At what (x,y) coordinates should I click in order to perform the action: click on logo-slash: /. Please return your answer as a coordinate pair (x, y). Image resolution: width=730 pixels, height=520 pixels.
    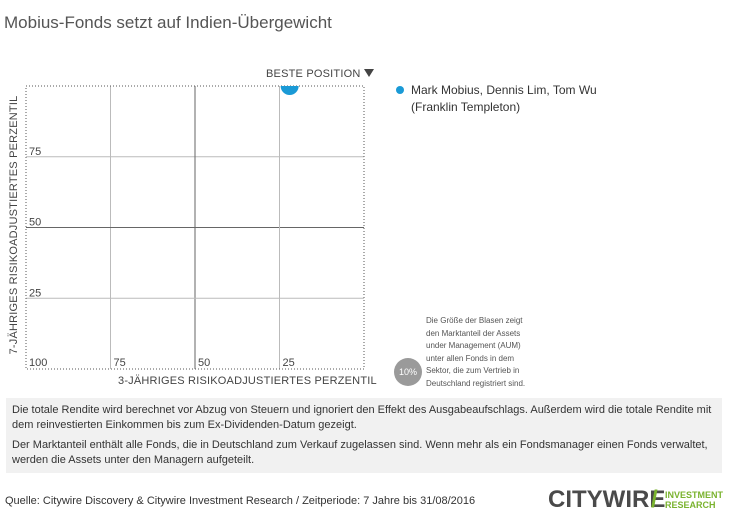
    Looking at the image, I should click on (654, 499).